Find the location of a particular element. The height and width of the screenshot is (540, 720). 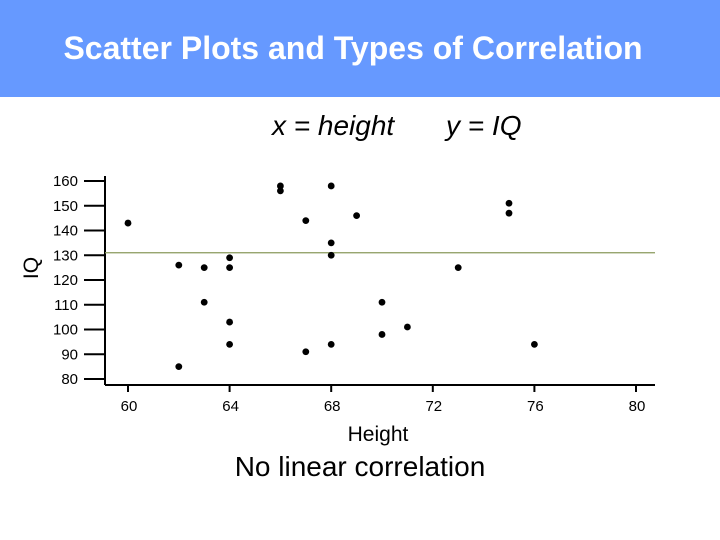

y-tick-label: 120 is located at coordinates (65, 280).